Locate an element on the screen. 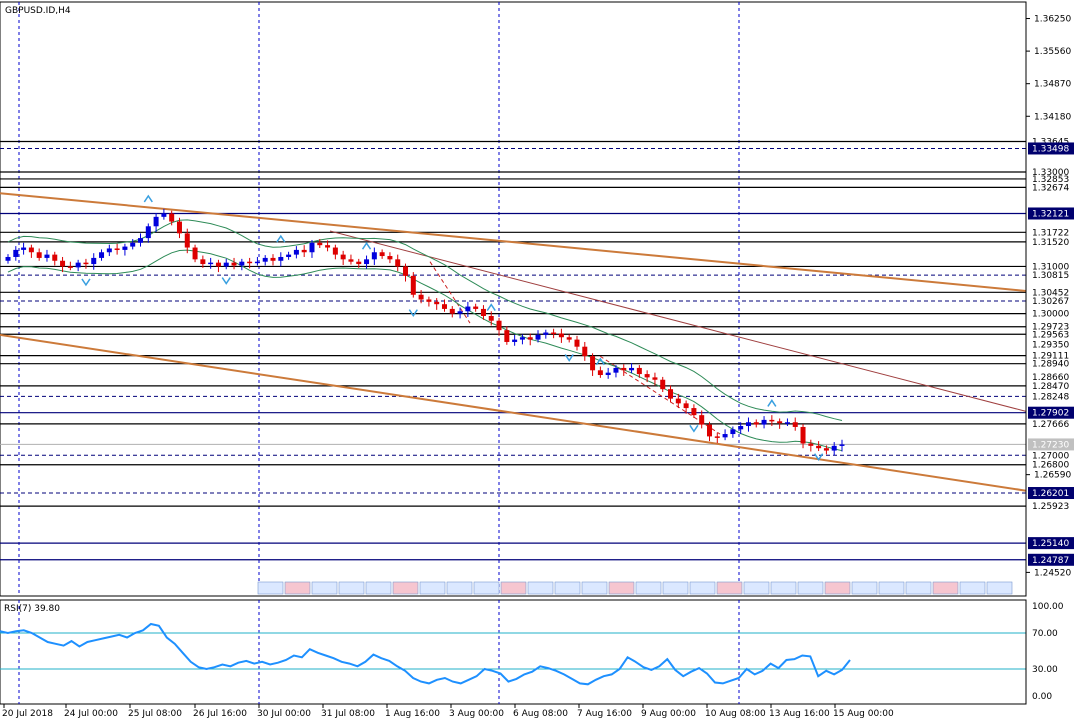  time-tick-label: 20 Jul 2018 is located at coordinates (27, 714).